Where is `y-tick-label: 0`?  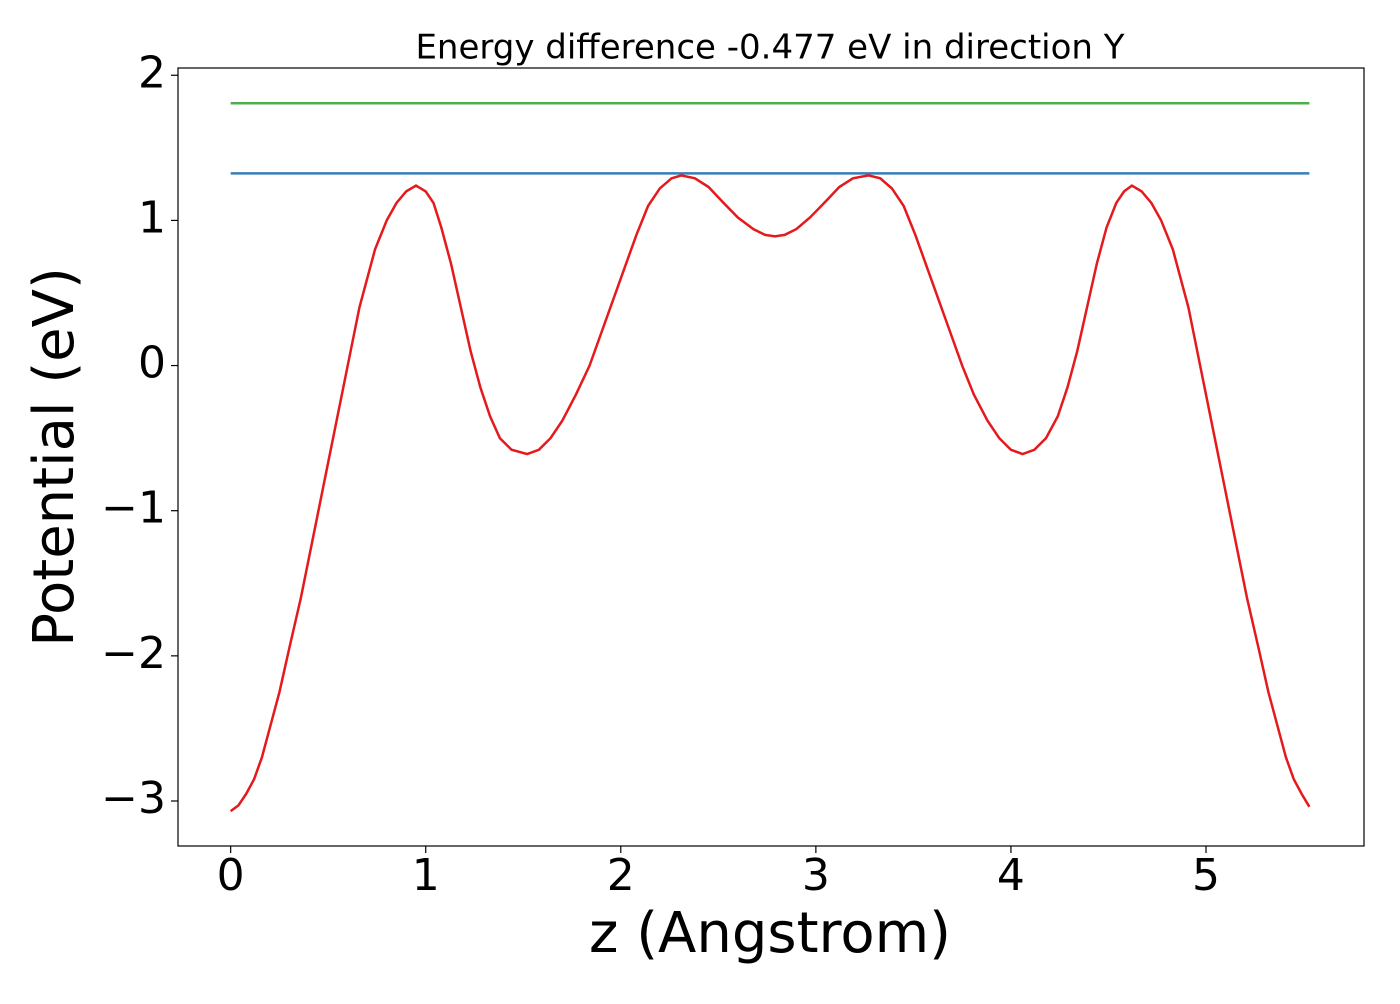 y-tick-label: 0 is located at coordinates (152, 363).